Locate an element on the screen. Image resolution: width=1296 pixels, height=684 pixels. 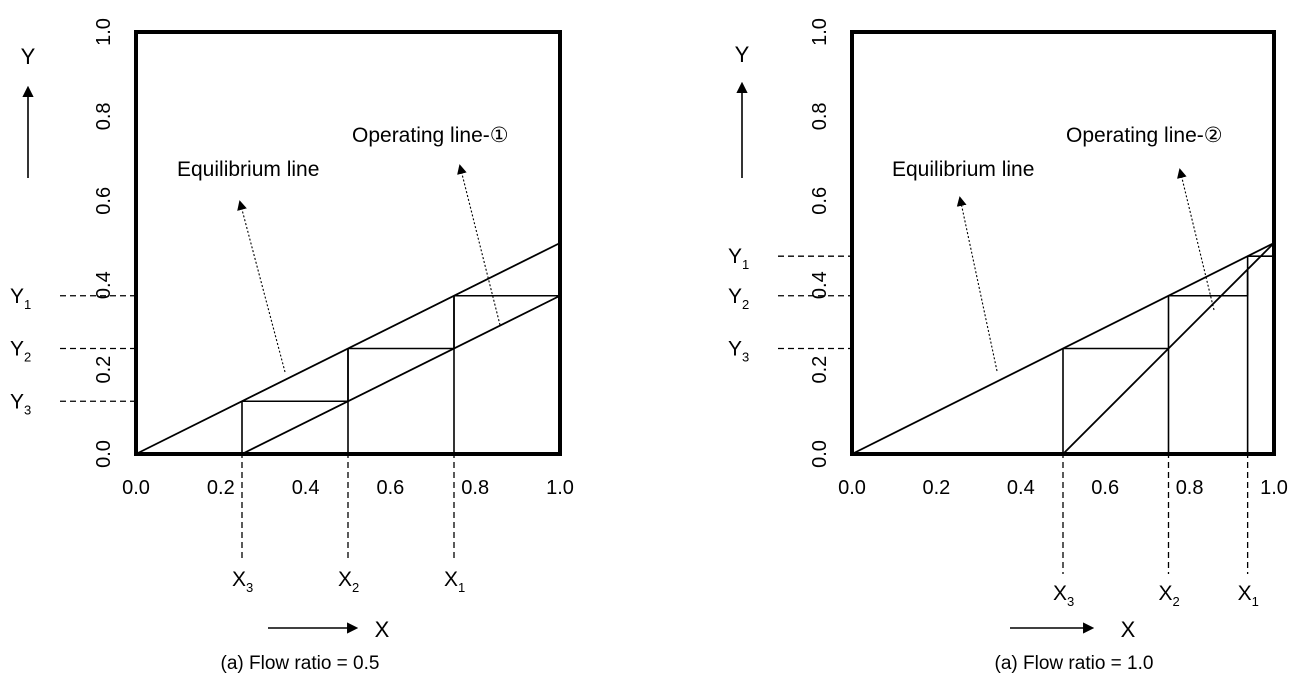
figure-caption: (a) Flow ratio = 0.5 is located at coordinates (300, 663).